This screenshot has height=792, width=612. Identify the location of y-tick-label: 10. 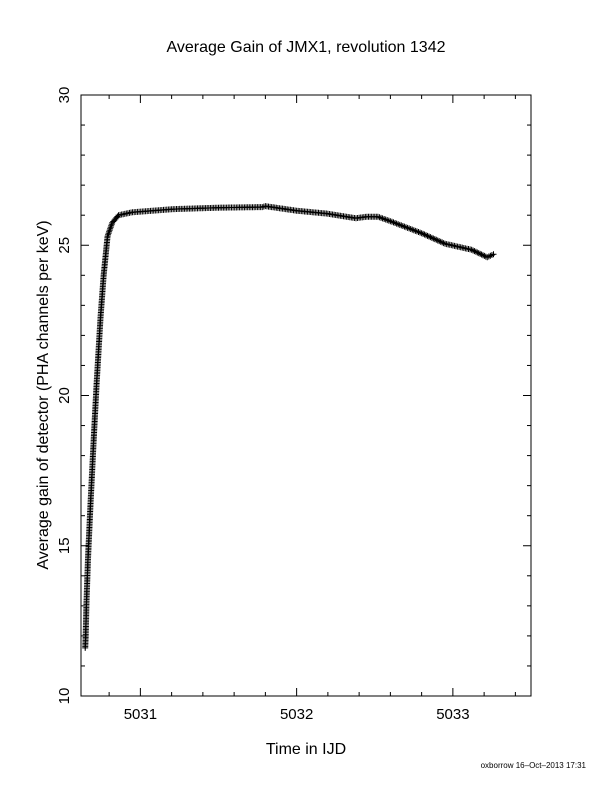
(64, 696).